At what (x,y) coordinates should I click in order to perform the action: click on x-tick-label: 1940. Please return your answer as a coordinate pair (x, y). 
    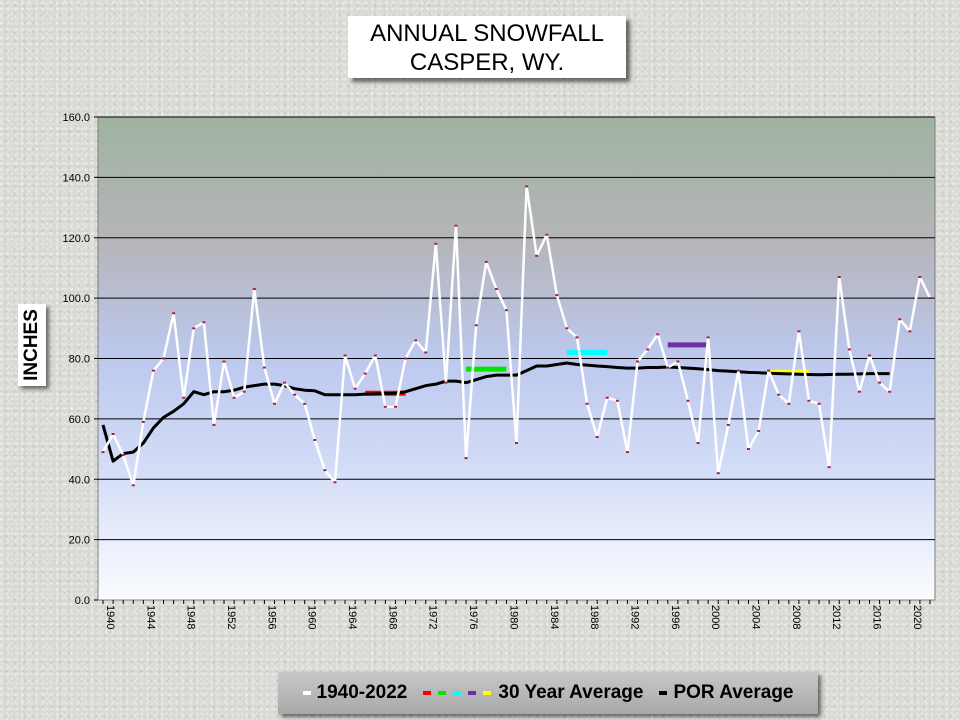
    Looking at the image, I should click on (110, 617).